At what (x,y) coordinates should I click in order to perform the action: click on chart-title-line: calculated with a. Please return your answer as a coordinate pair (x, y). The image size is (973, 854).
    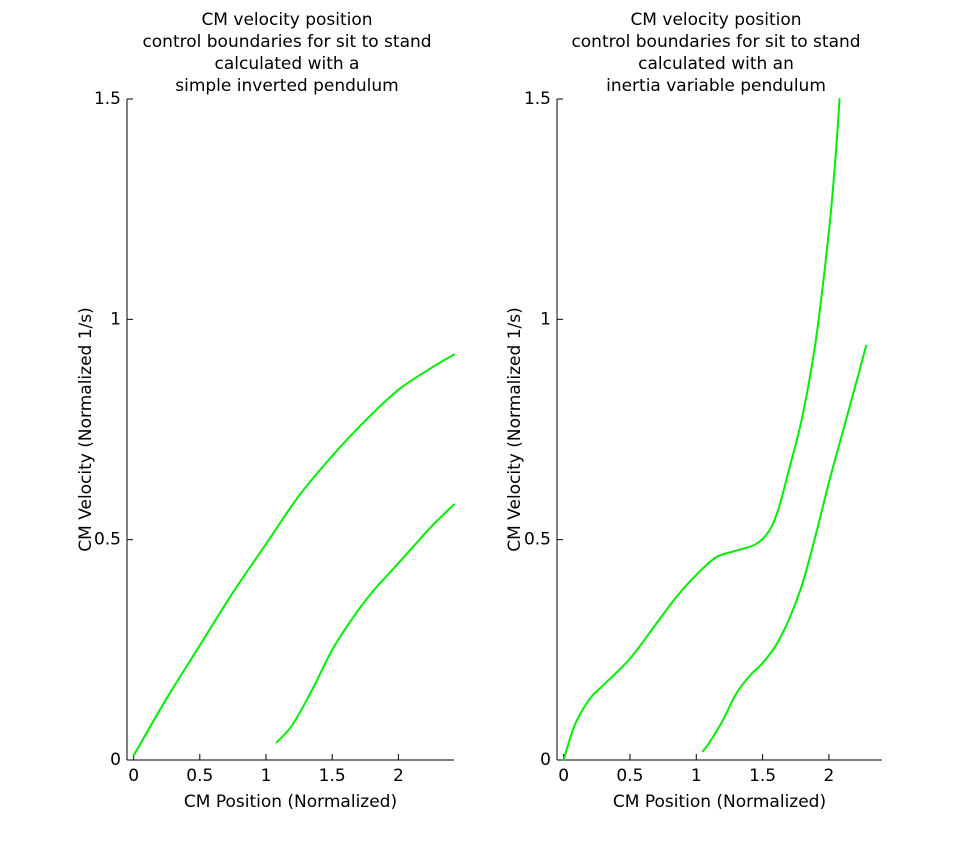
    Looking at the image, I should click on (287, 64).